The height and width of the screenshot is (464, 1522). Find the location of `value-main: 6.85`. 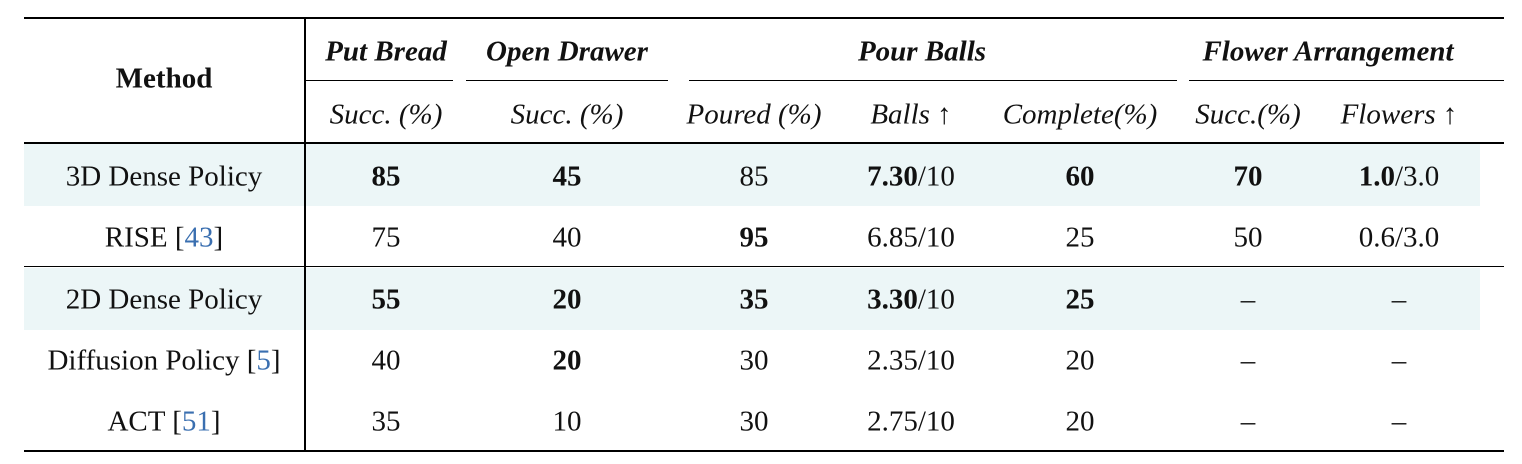

value-main: 6.85 is located at coordinates (892, 237).